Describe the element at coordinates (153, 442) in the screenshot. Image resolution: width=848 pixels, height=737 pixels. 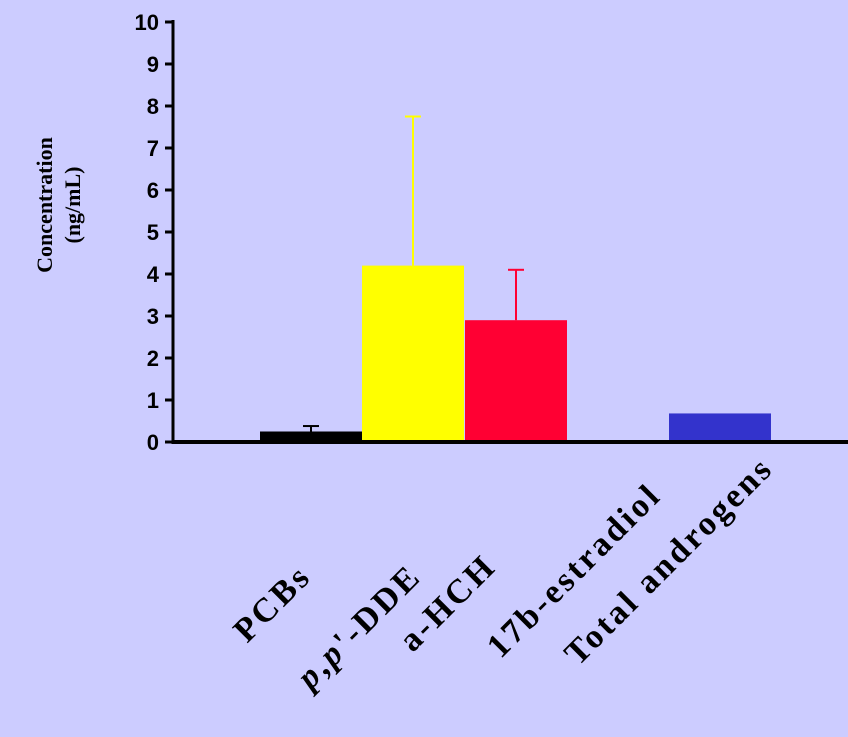
I see `y-tick-label: 0` at that location.